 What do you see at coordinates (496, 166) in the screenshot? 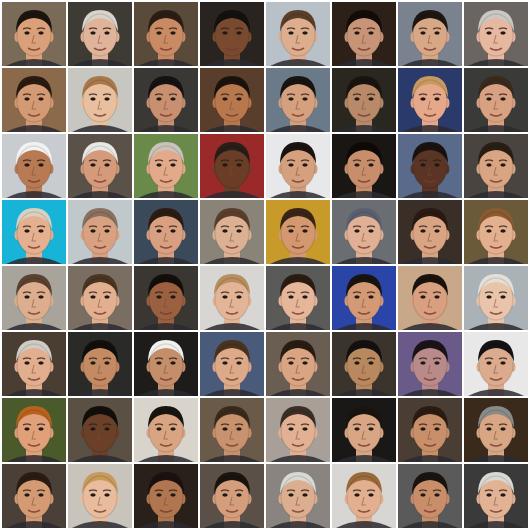
I see `face-thumbnail-r3c8` at bounding box center [496, 166].